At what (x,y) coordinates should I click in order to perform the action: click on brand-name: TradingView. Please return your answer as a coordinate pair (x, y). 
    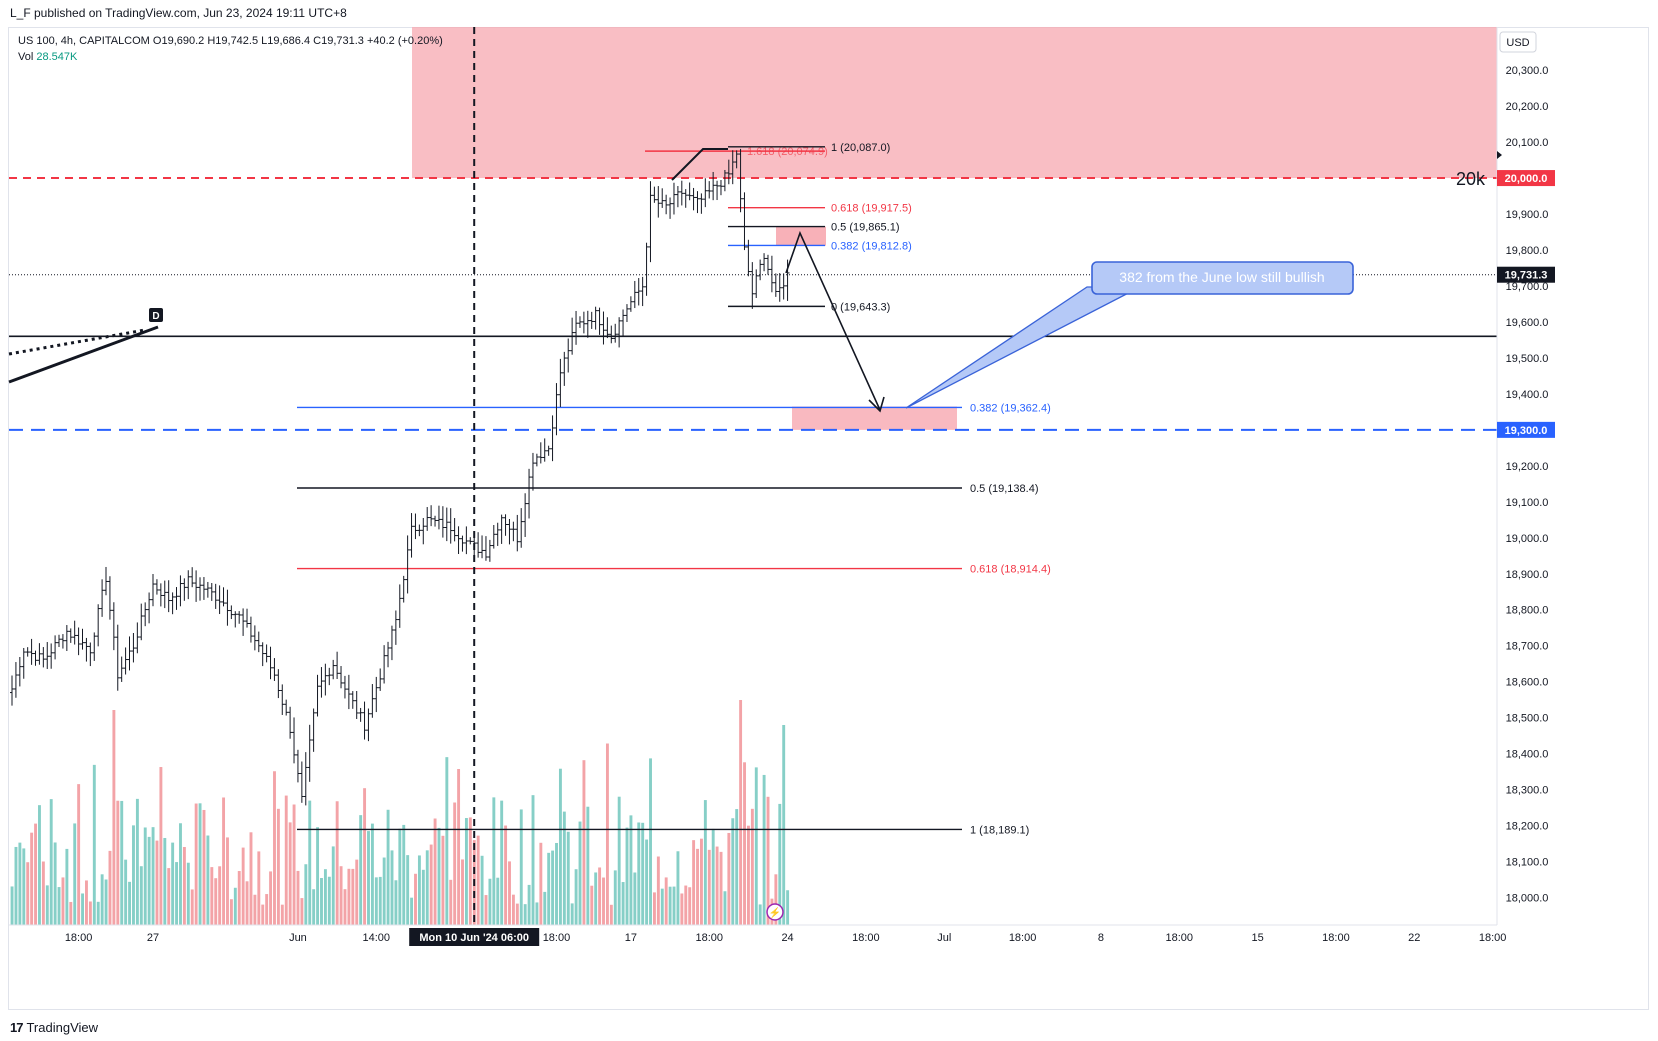
    Looking at the image, I should click on (62, 1027).